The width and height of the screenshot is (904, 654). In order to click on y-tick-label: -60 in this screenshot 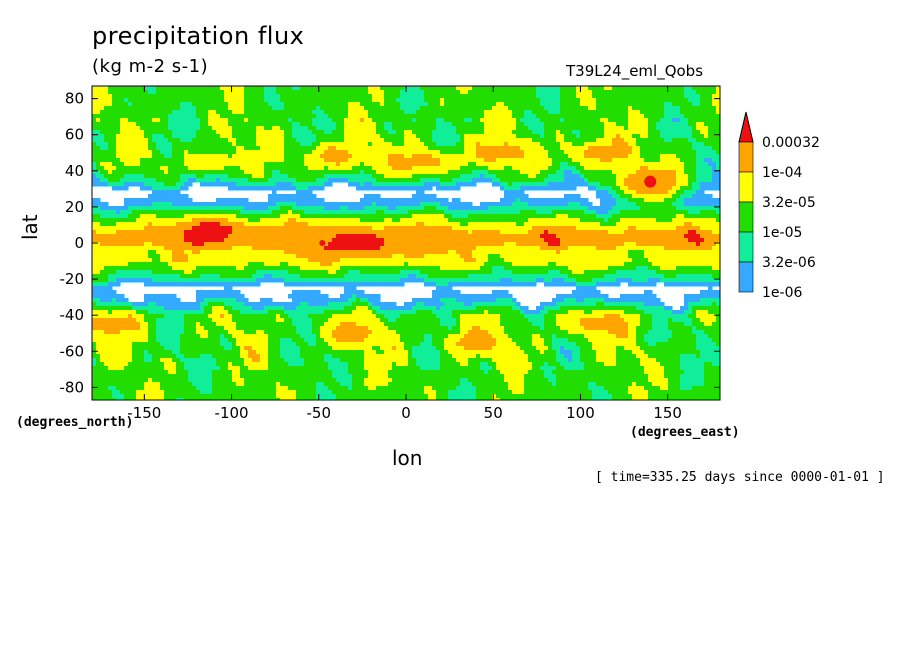, I will do `click(72, 351)`.